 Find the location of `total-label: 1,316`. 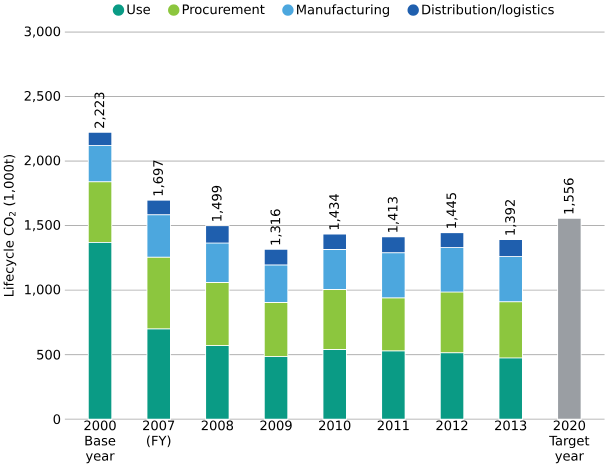

total-label: 1,316 is located at coordinates (276, 226).